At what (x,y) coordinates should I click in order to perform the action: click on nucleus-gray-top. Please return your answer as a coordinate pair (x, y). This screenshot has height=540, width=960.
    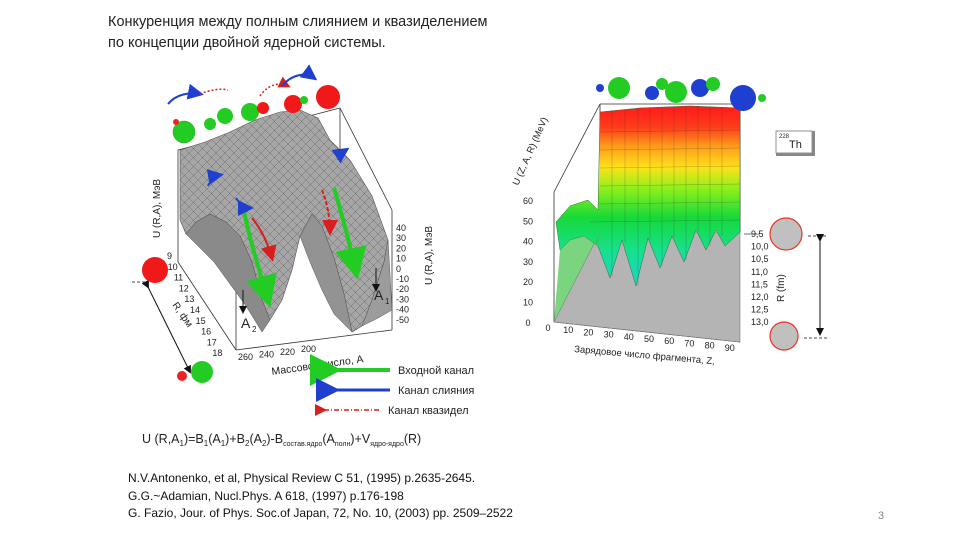
    Looking at the image, I should click on (786, 234).